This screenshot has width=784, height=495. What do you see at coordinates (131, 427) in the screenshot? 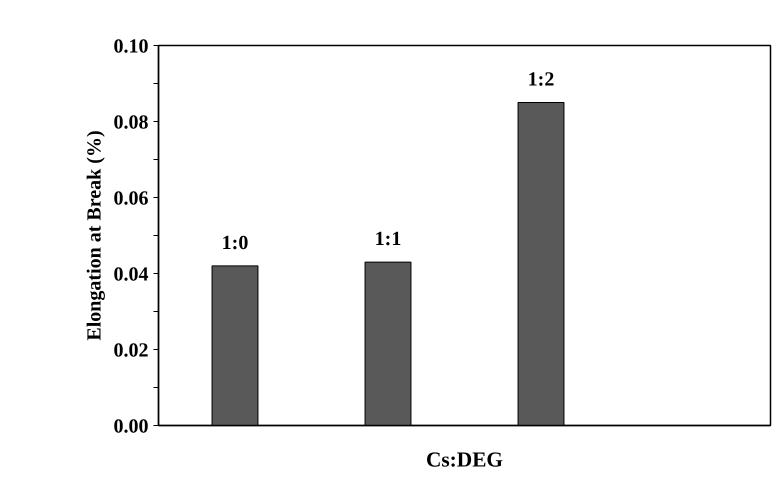
I see `y-tick-label: 0.00` at bounding box center [131, 427].